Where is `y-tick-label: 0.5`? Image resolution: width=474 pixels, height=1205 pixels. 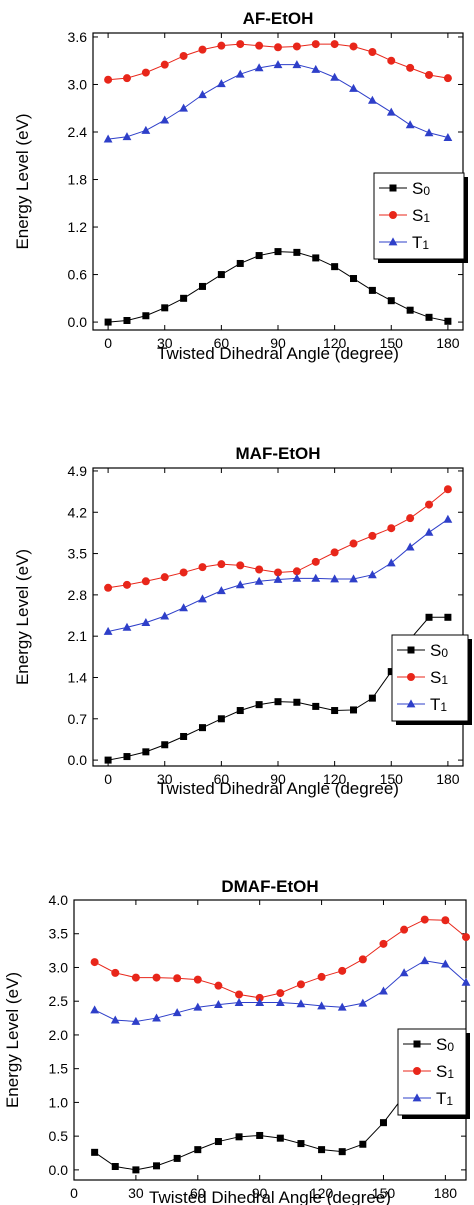
y-tick-label: 0.5 is located at coordinates (59, 1136).